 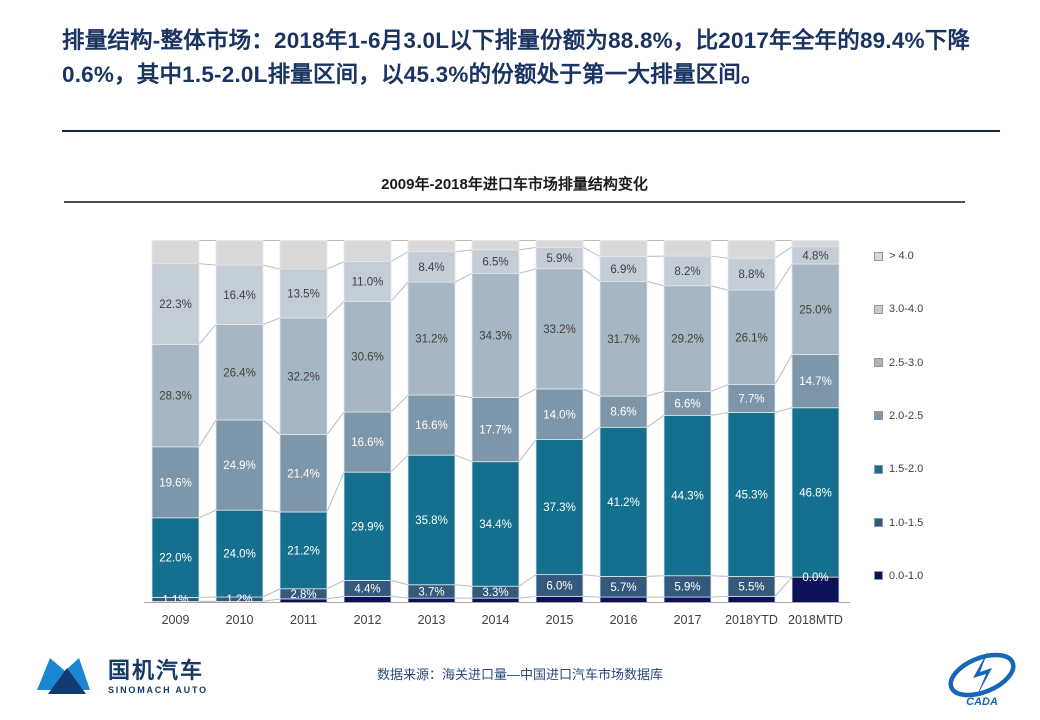 I want to click on bar-segment-2009-2.0-2.5, so click(x=175, y=482).